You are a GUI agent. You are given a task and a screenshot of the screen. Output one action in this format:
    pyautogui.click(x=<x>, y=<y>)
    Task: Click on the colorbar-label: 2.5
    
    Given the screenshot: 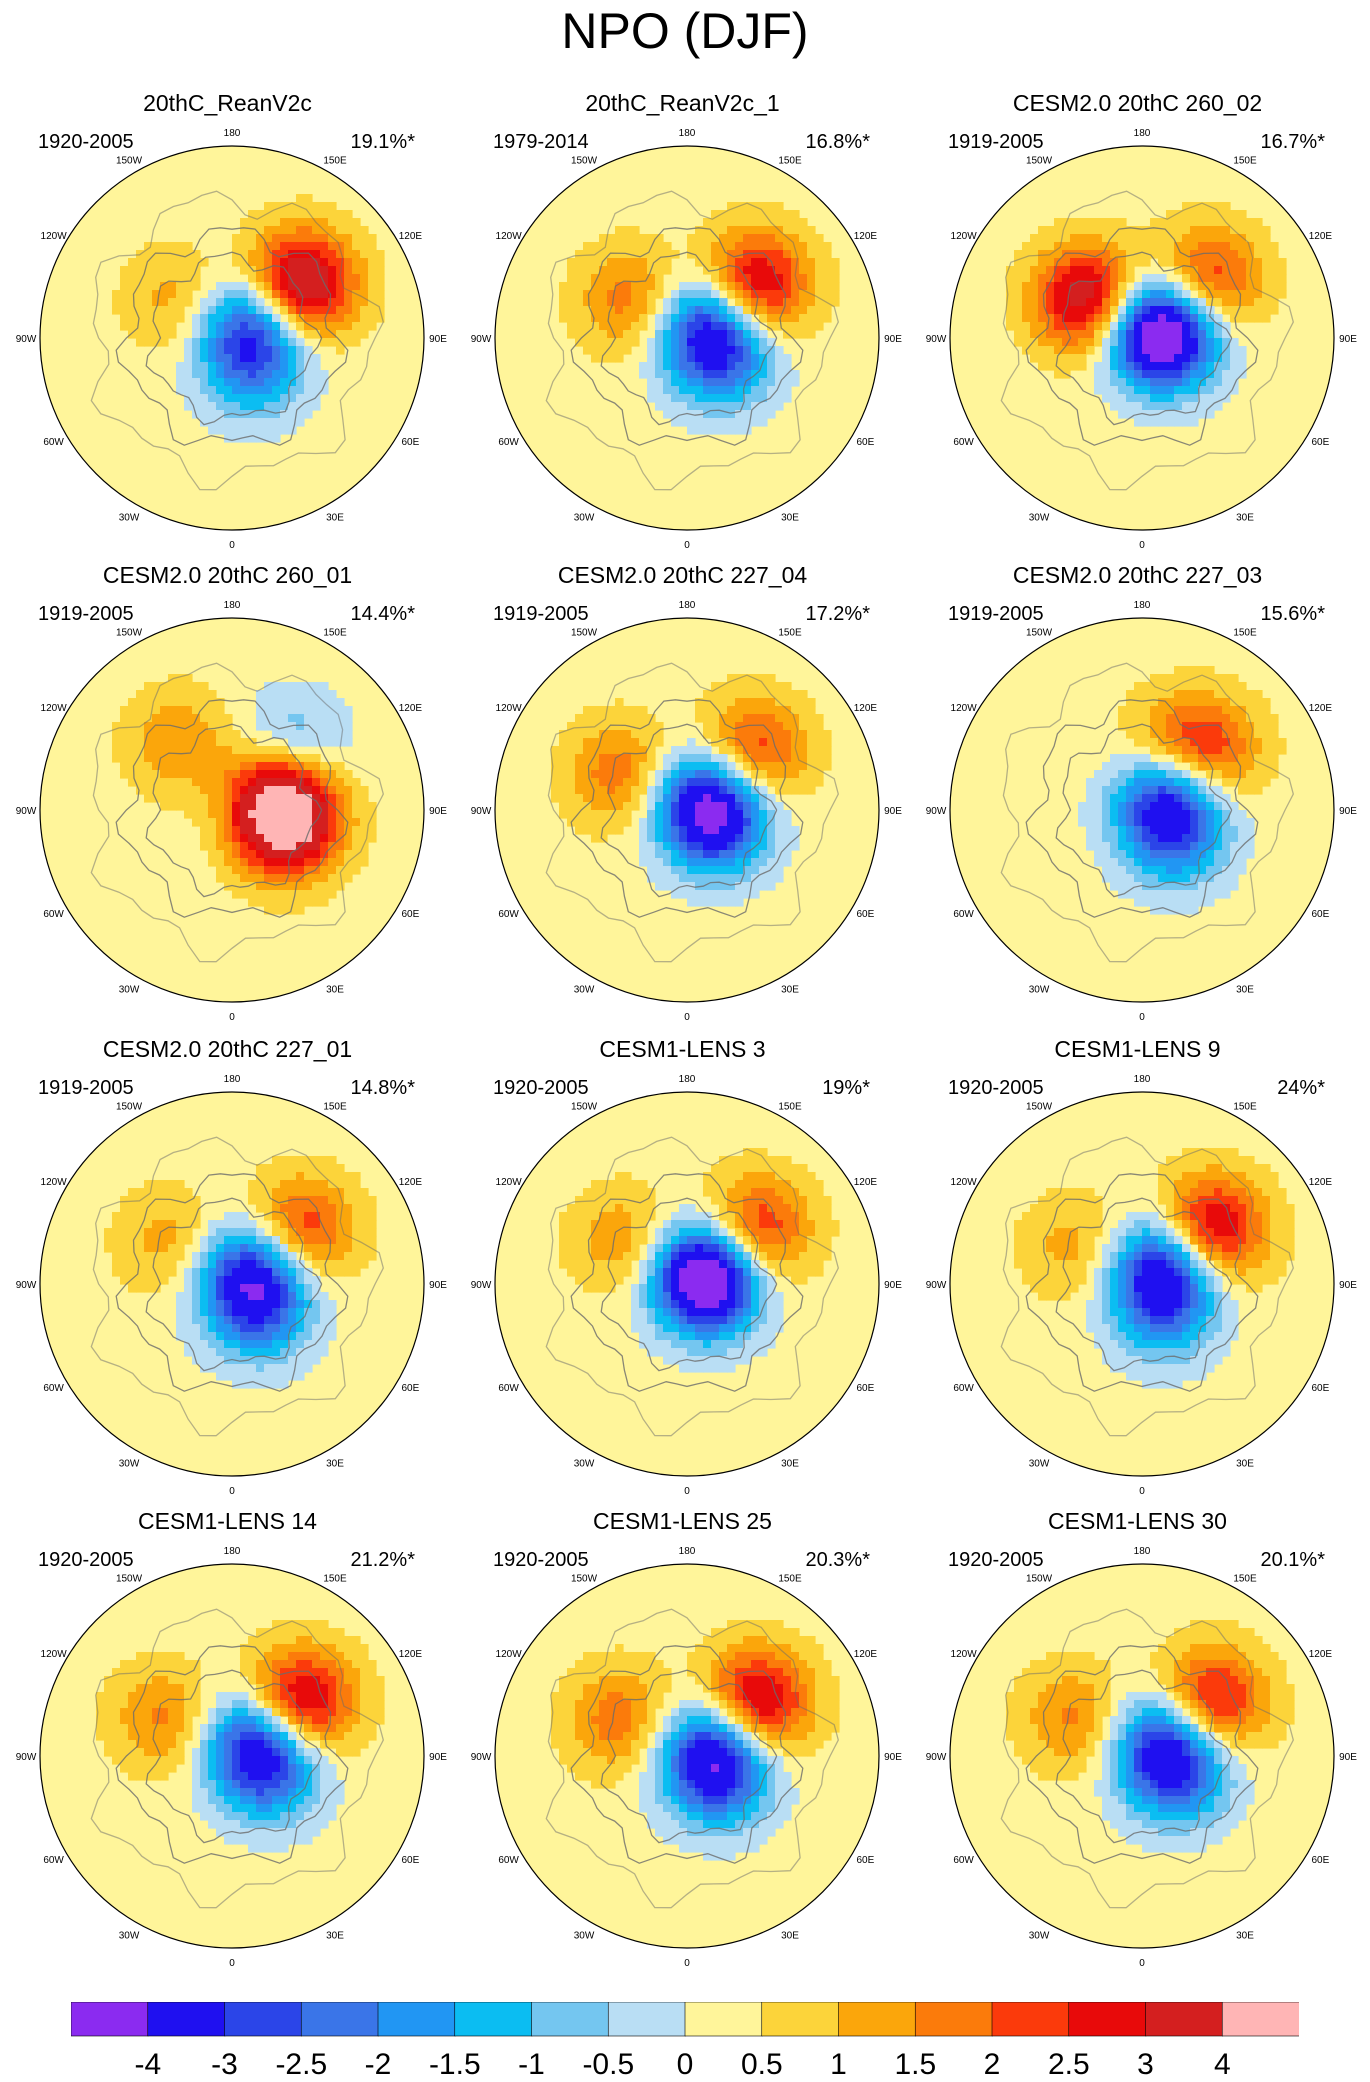 What is the action you would take?
    pyautogui.click(x=1069, y=2063)
    